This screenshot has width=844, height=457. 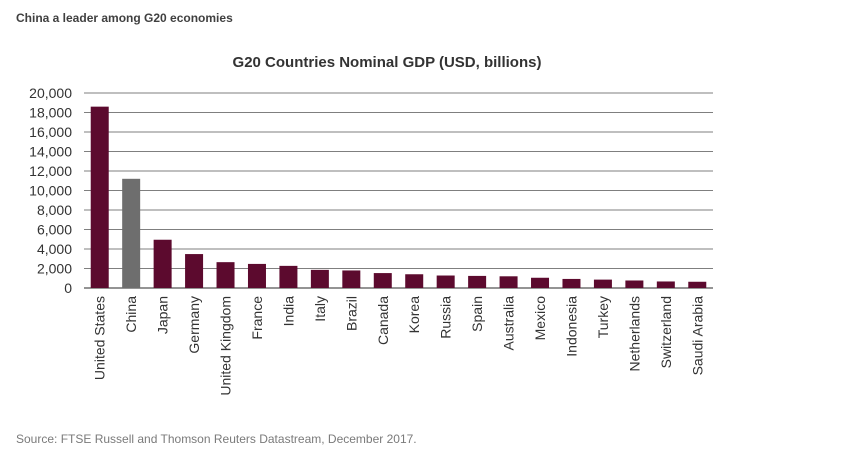 I want to click on bar-australia, so click(x=508, y=282).